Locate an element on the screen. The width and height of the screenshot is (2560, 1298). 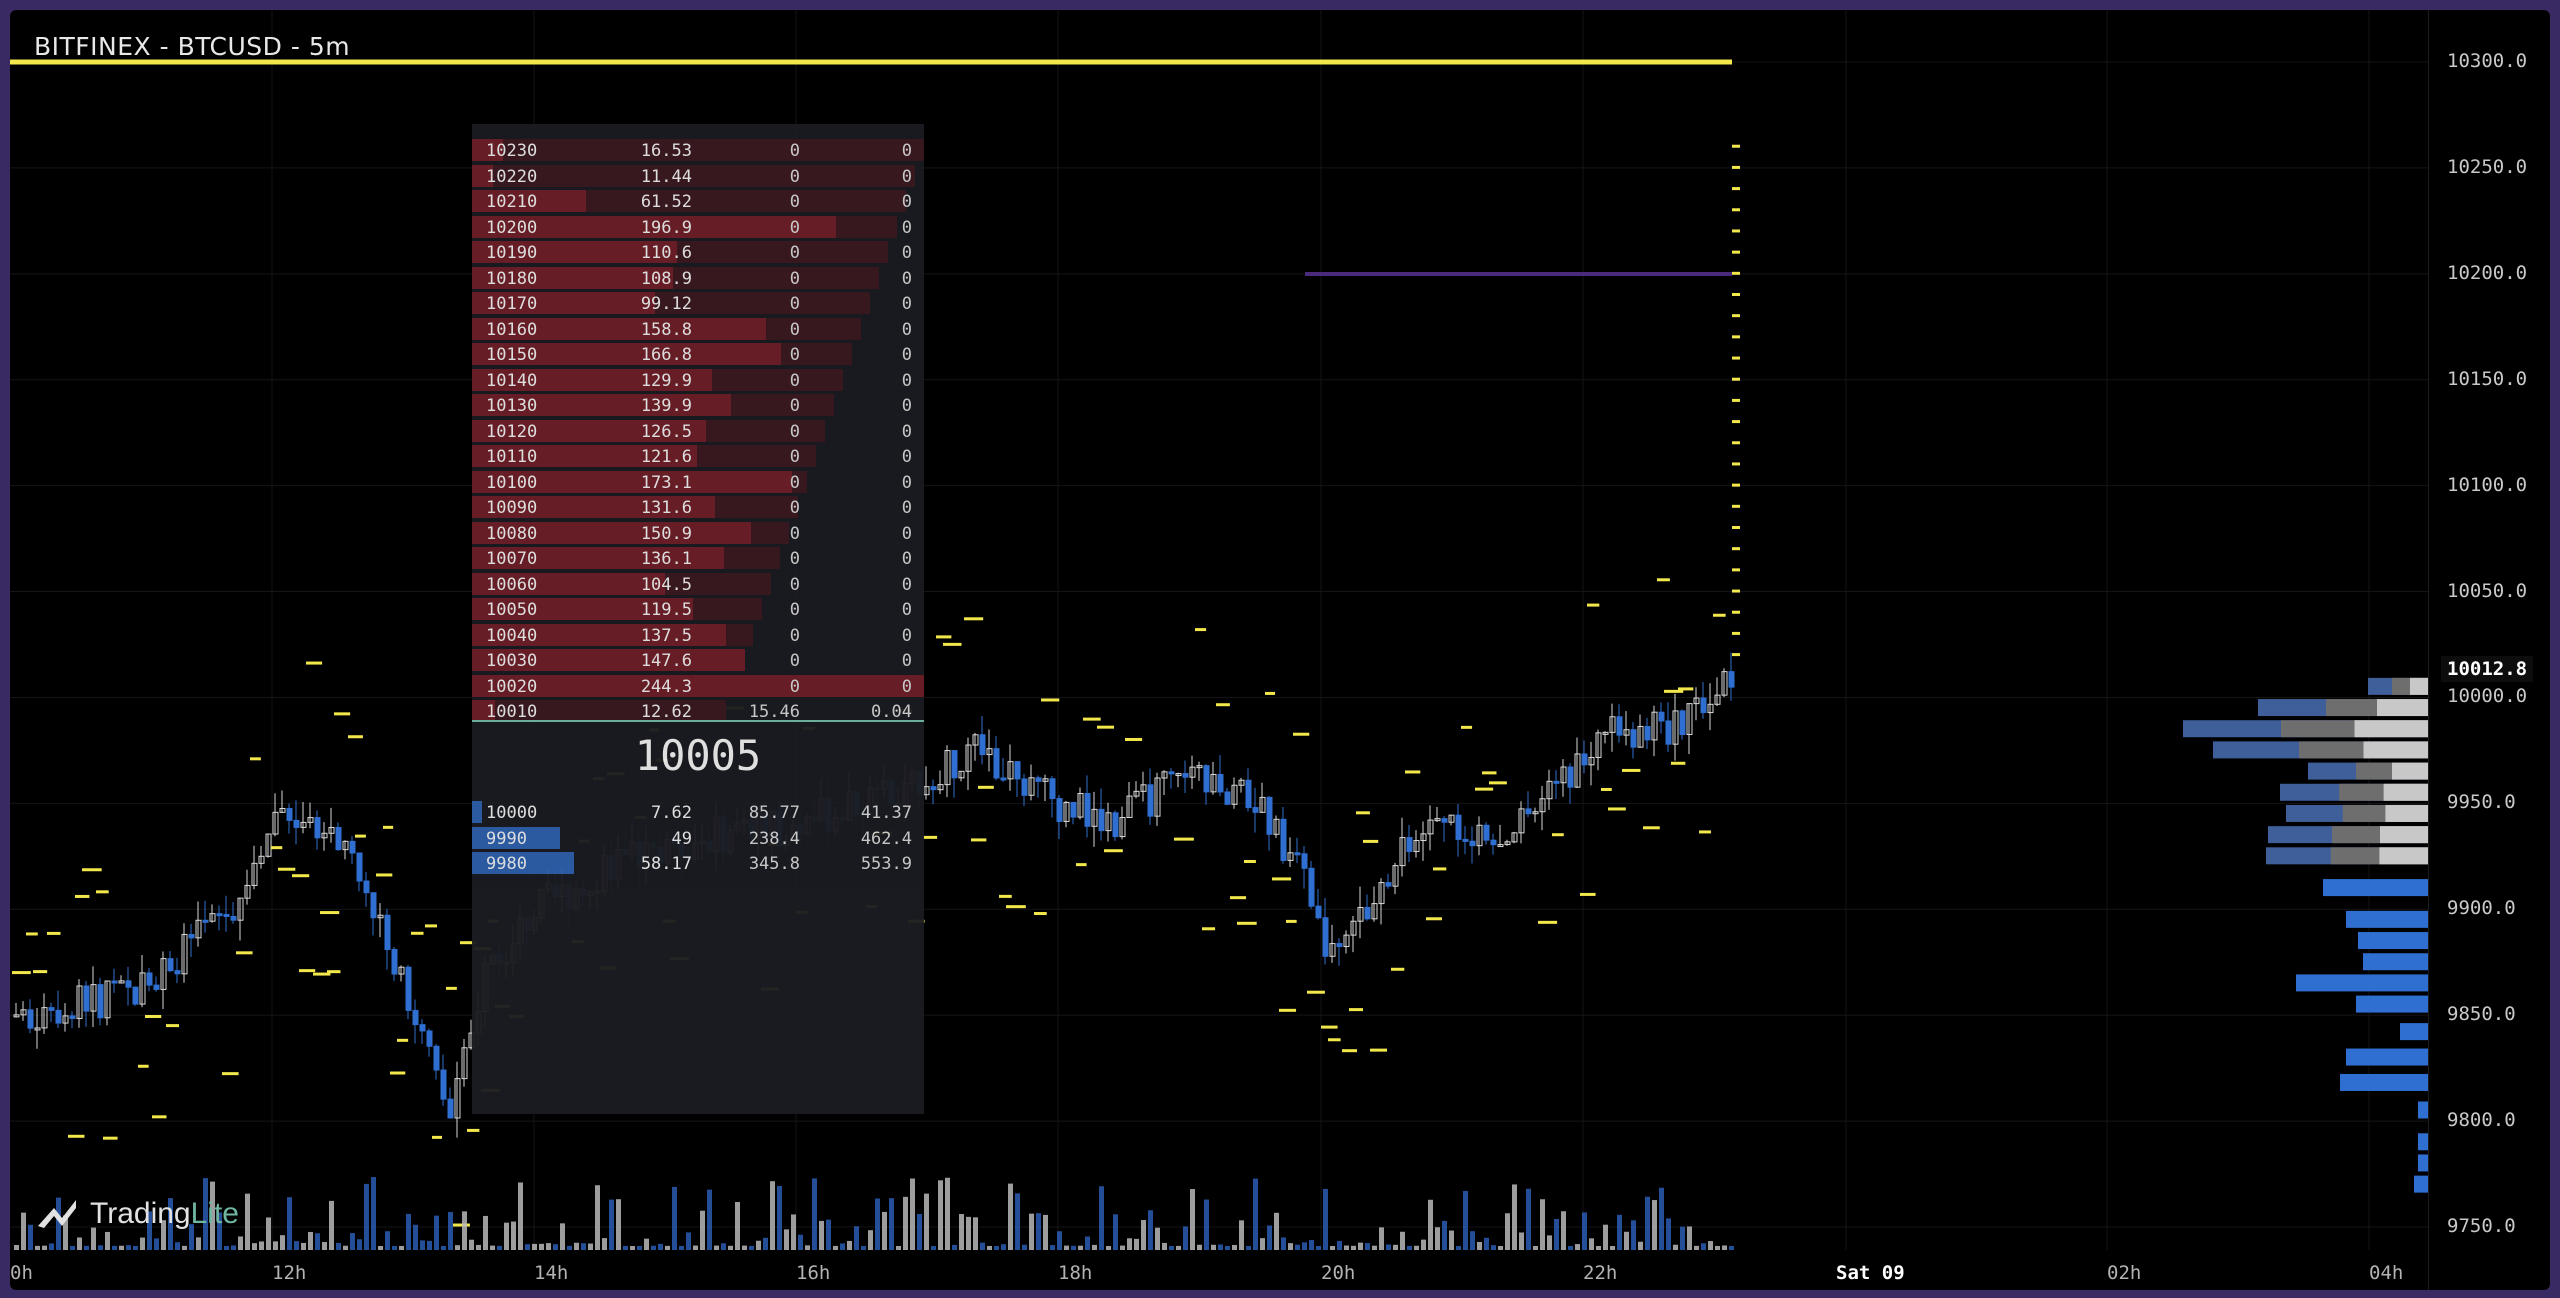
ask-size-cell: 121.6 is located at coordinates (666, 457).